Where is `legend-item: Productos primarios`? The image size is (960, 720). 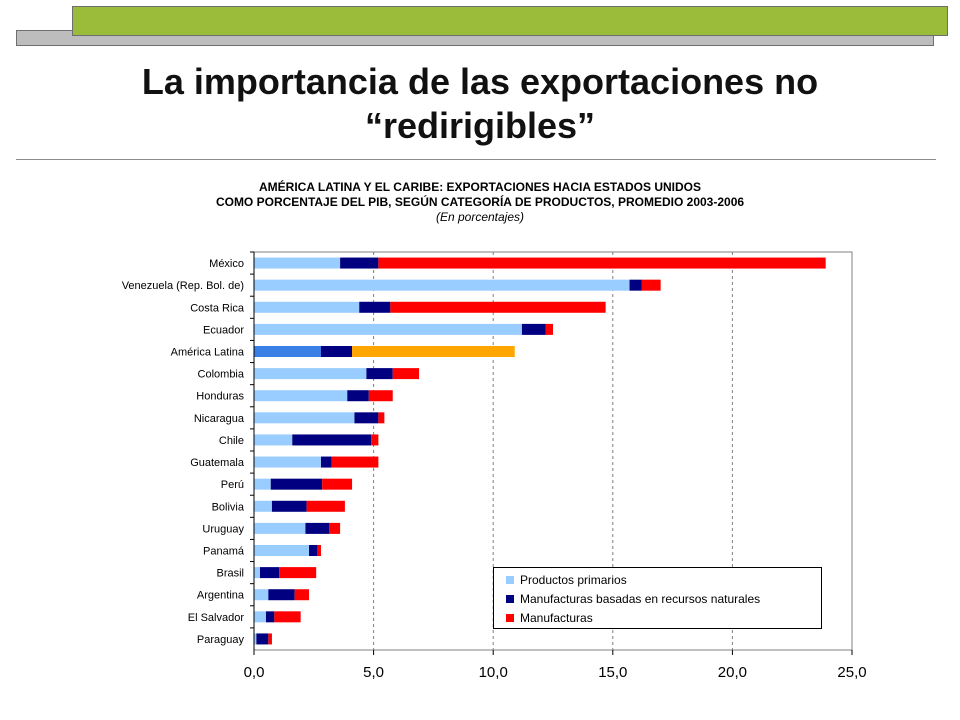 legend-item: Productos primarios is located at coordinates (663, 579).